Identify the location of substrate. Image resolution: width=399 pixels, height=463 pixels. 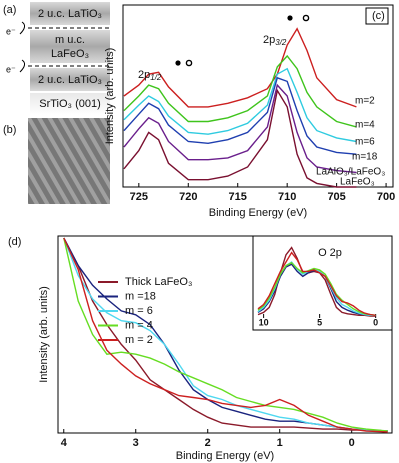
(70, 104).